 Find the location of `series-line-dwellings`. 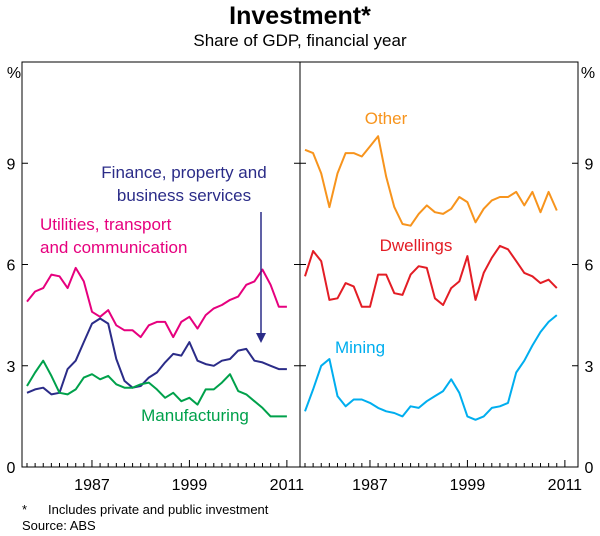

series-line-dwellings is located at coordinates (431, 276).